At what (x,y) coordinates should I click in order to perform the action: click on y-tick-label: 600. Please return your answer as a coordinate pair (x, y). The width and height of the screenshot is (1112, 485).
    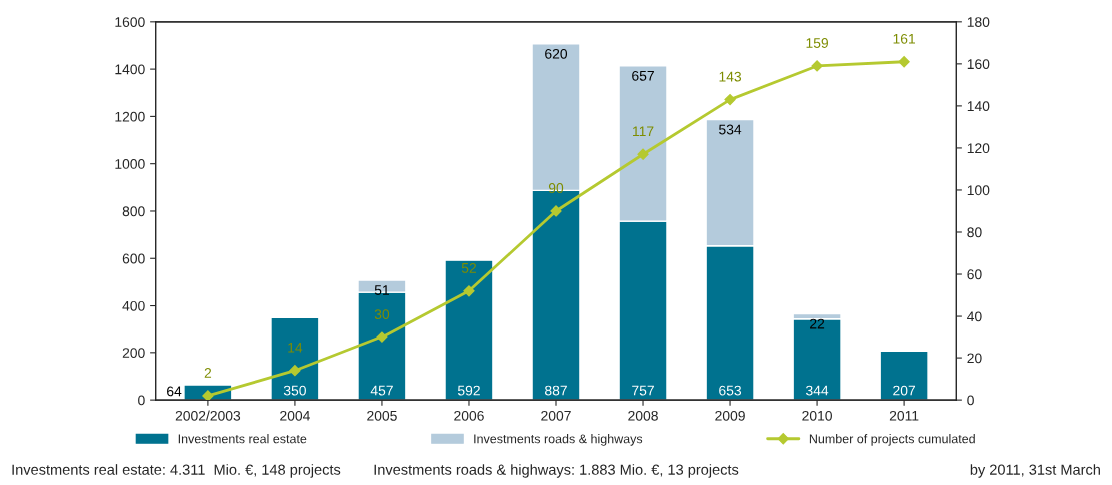
    Looking at the image, I should click on (133, 258).